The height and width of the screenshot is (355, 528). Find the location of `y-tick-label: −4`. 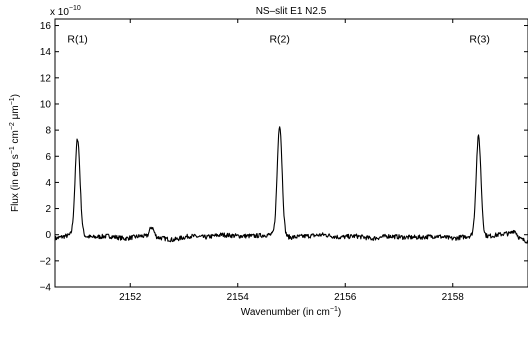

y-tick-label: −4 is located at coordinates (46, 288).